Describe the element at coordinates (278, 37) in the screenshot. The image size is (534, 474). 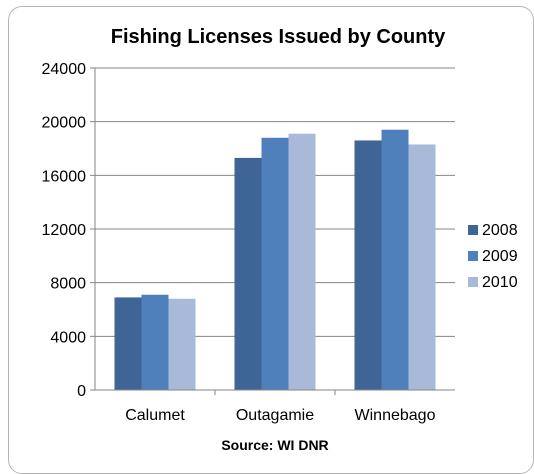
I see `chart-title: Fishing Licenses Issued by County` at that location.